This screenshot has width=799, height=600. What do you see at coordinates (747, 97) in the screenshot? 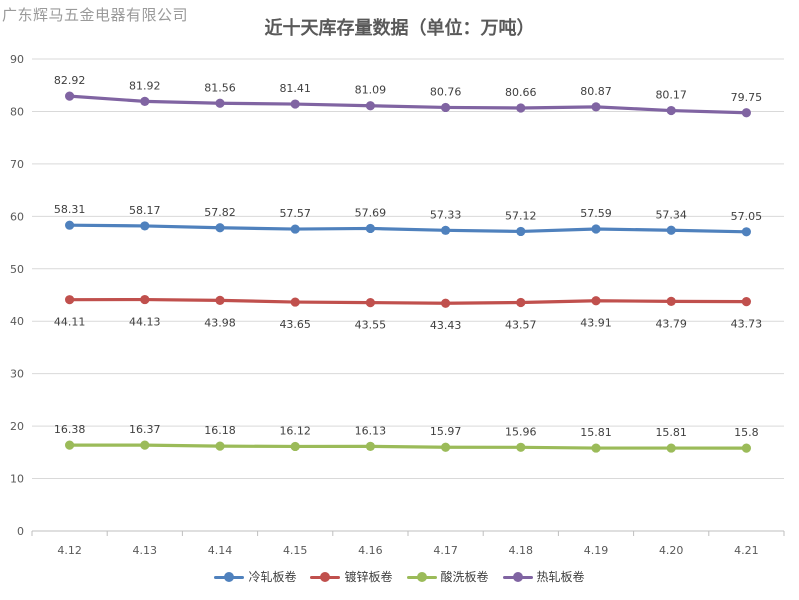
I see `data-label: 79.75` at bounding box center [747, 97].